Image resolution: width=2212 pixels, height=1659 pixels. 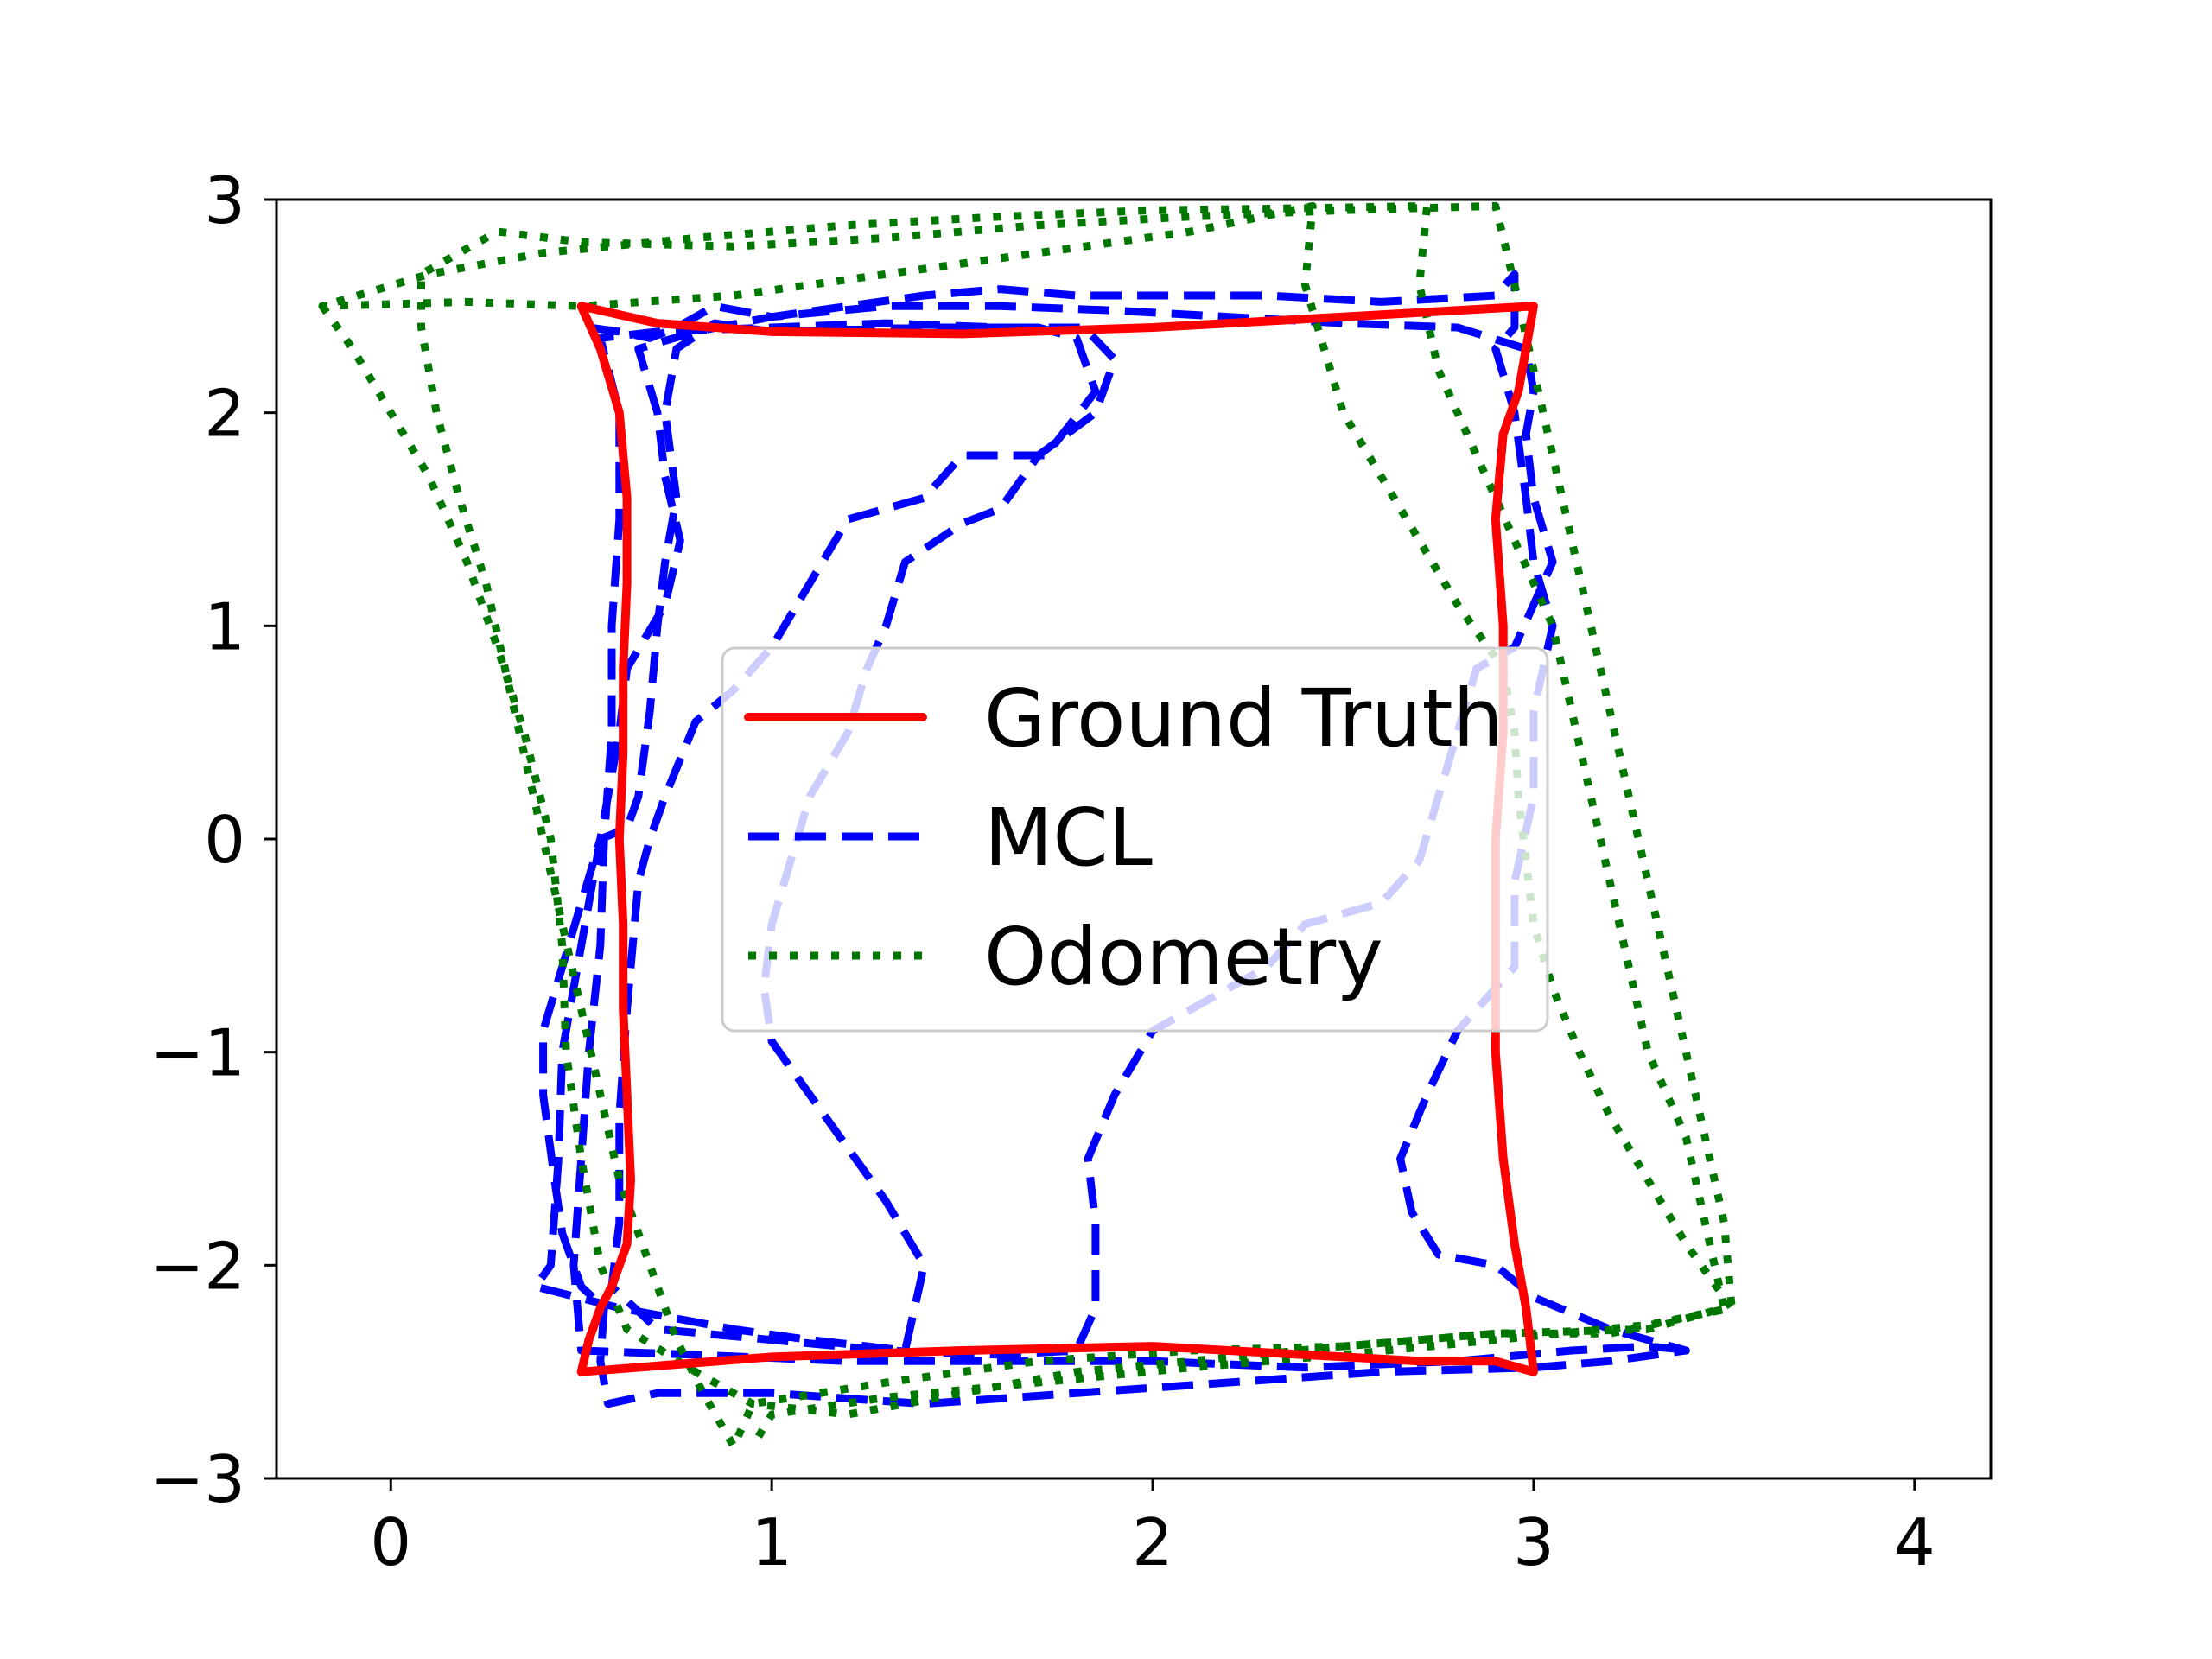 I want to click on y-tick-label: −2, so click(x=197, y=1266).